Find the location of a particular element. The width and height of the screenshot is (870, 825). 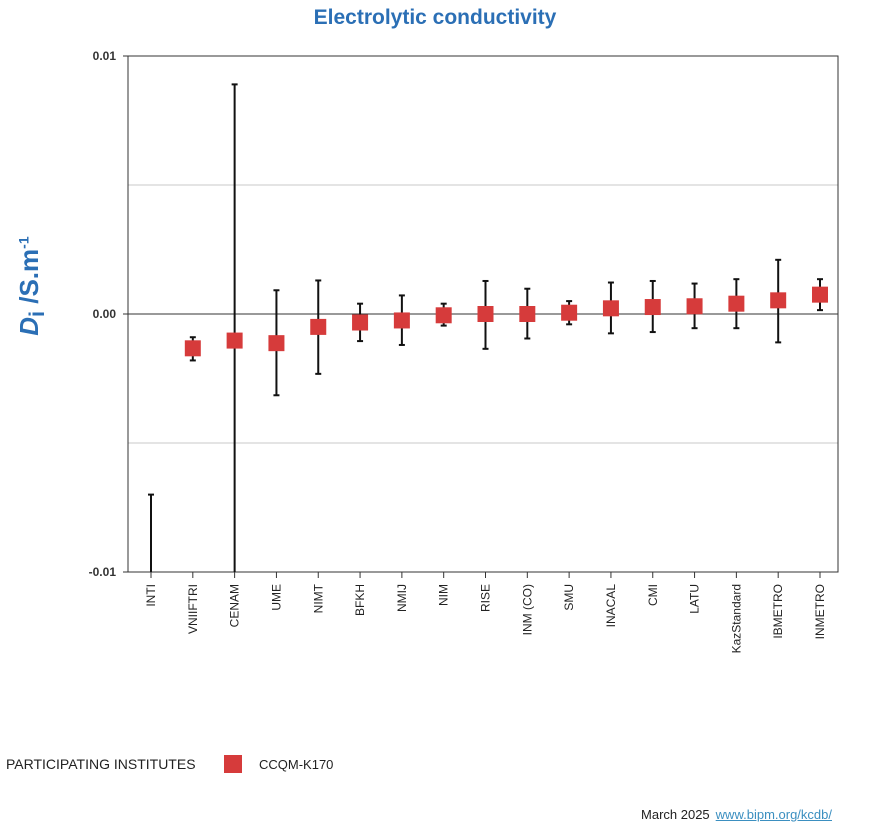

x-tick-label: INACAL is located at coordinates (611, 606).